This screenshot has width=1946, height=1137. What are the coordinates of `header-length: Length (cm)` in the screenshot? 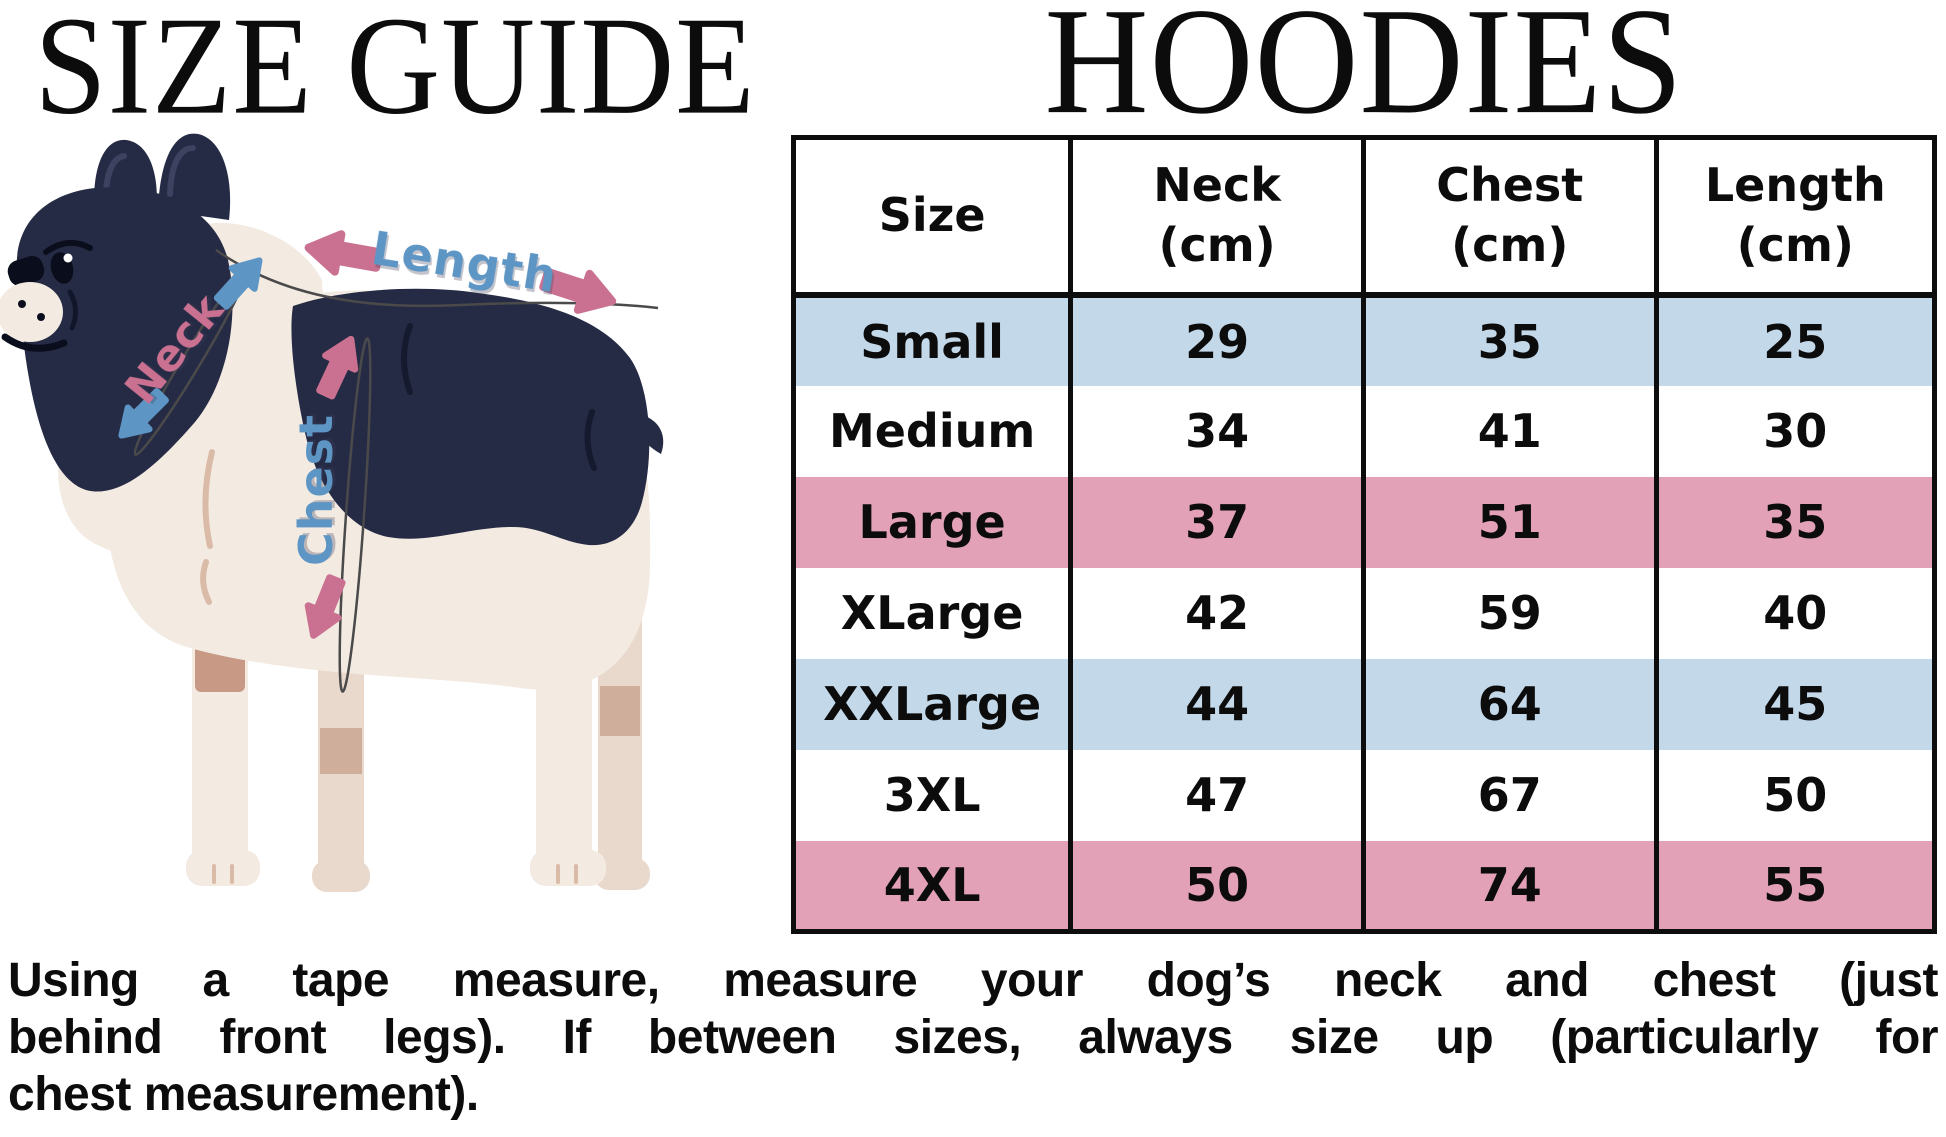 It's located at (1794, 216).